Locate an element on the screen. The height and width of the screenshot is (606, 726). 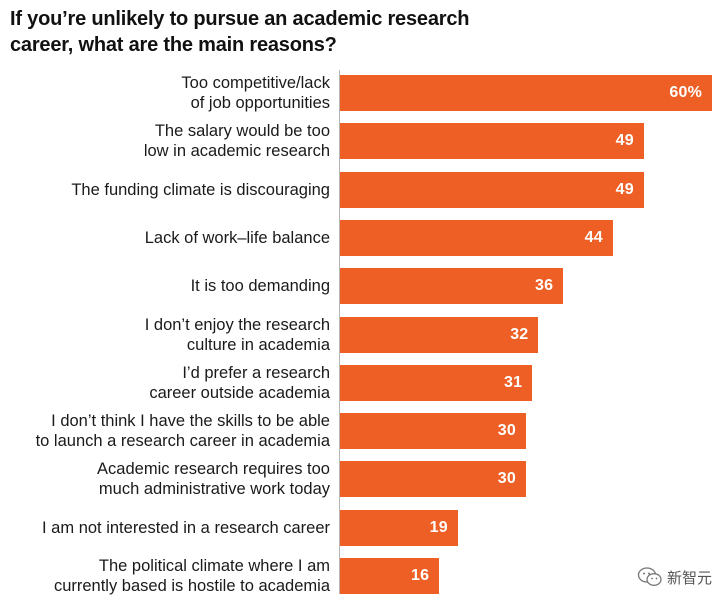
category-label: Lack of work–life balance is located at coordinates (237, 238).